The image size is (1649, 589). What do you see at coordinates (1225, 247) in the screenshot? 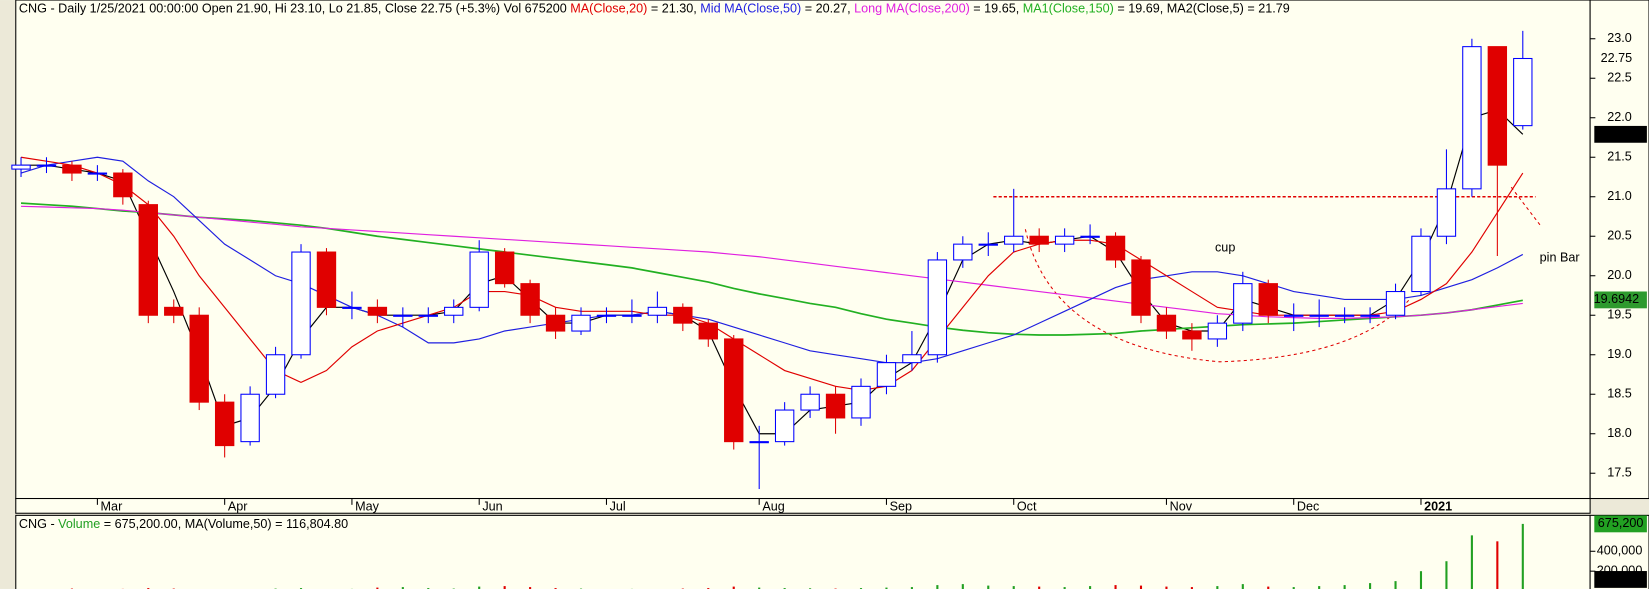
I see `annotation: cup` at bounding box center [1225, 247].